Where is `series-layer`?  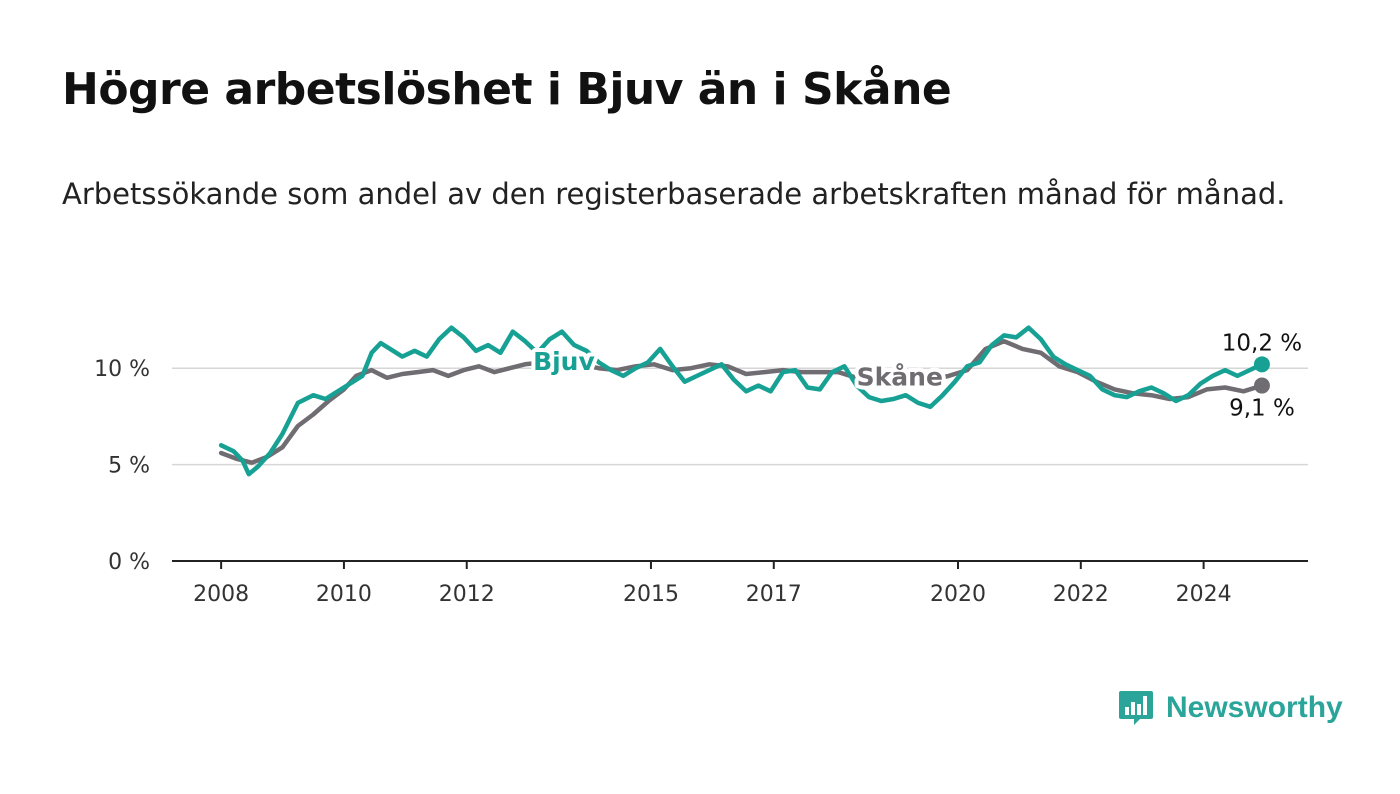 series-layer is located at coordinates (744, 401).